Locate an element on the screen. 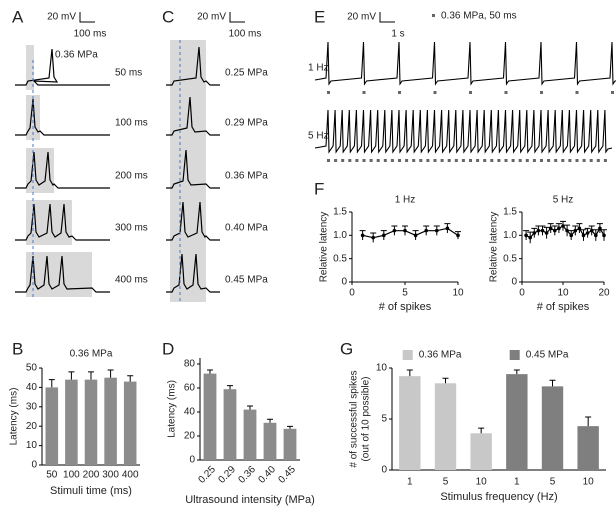 This screenshot has width=616, height=515. x-tick-label: 0.25 is located at coordinates (207, 475).